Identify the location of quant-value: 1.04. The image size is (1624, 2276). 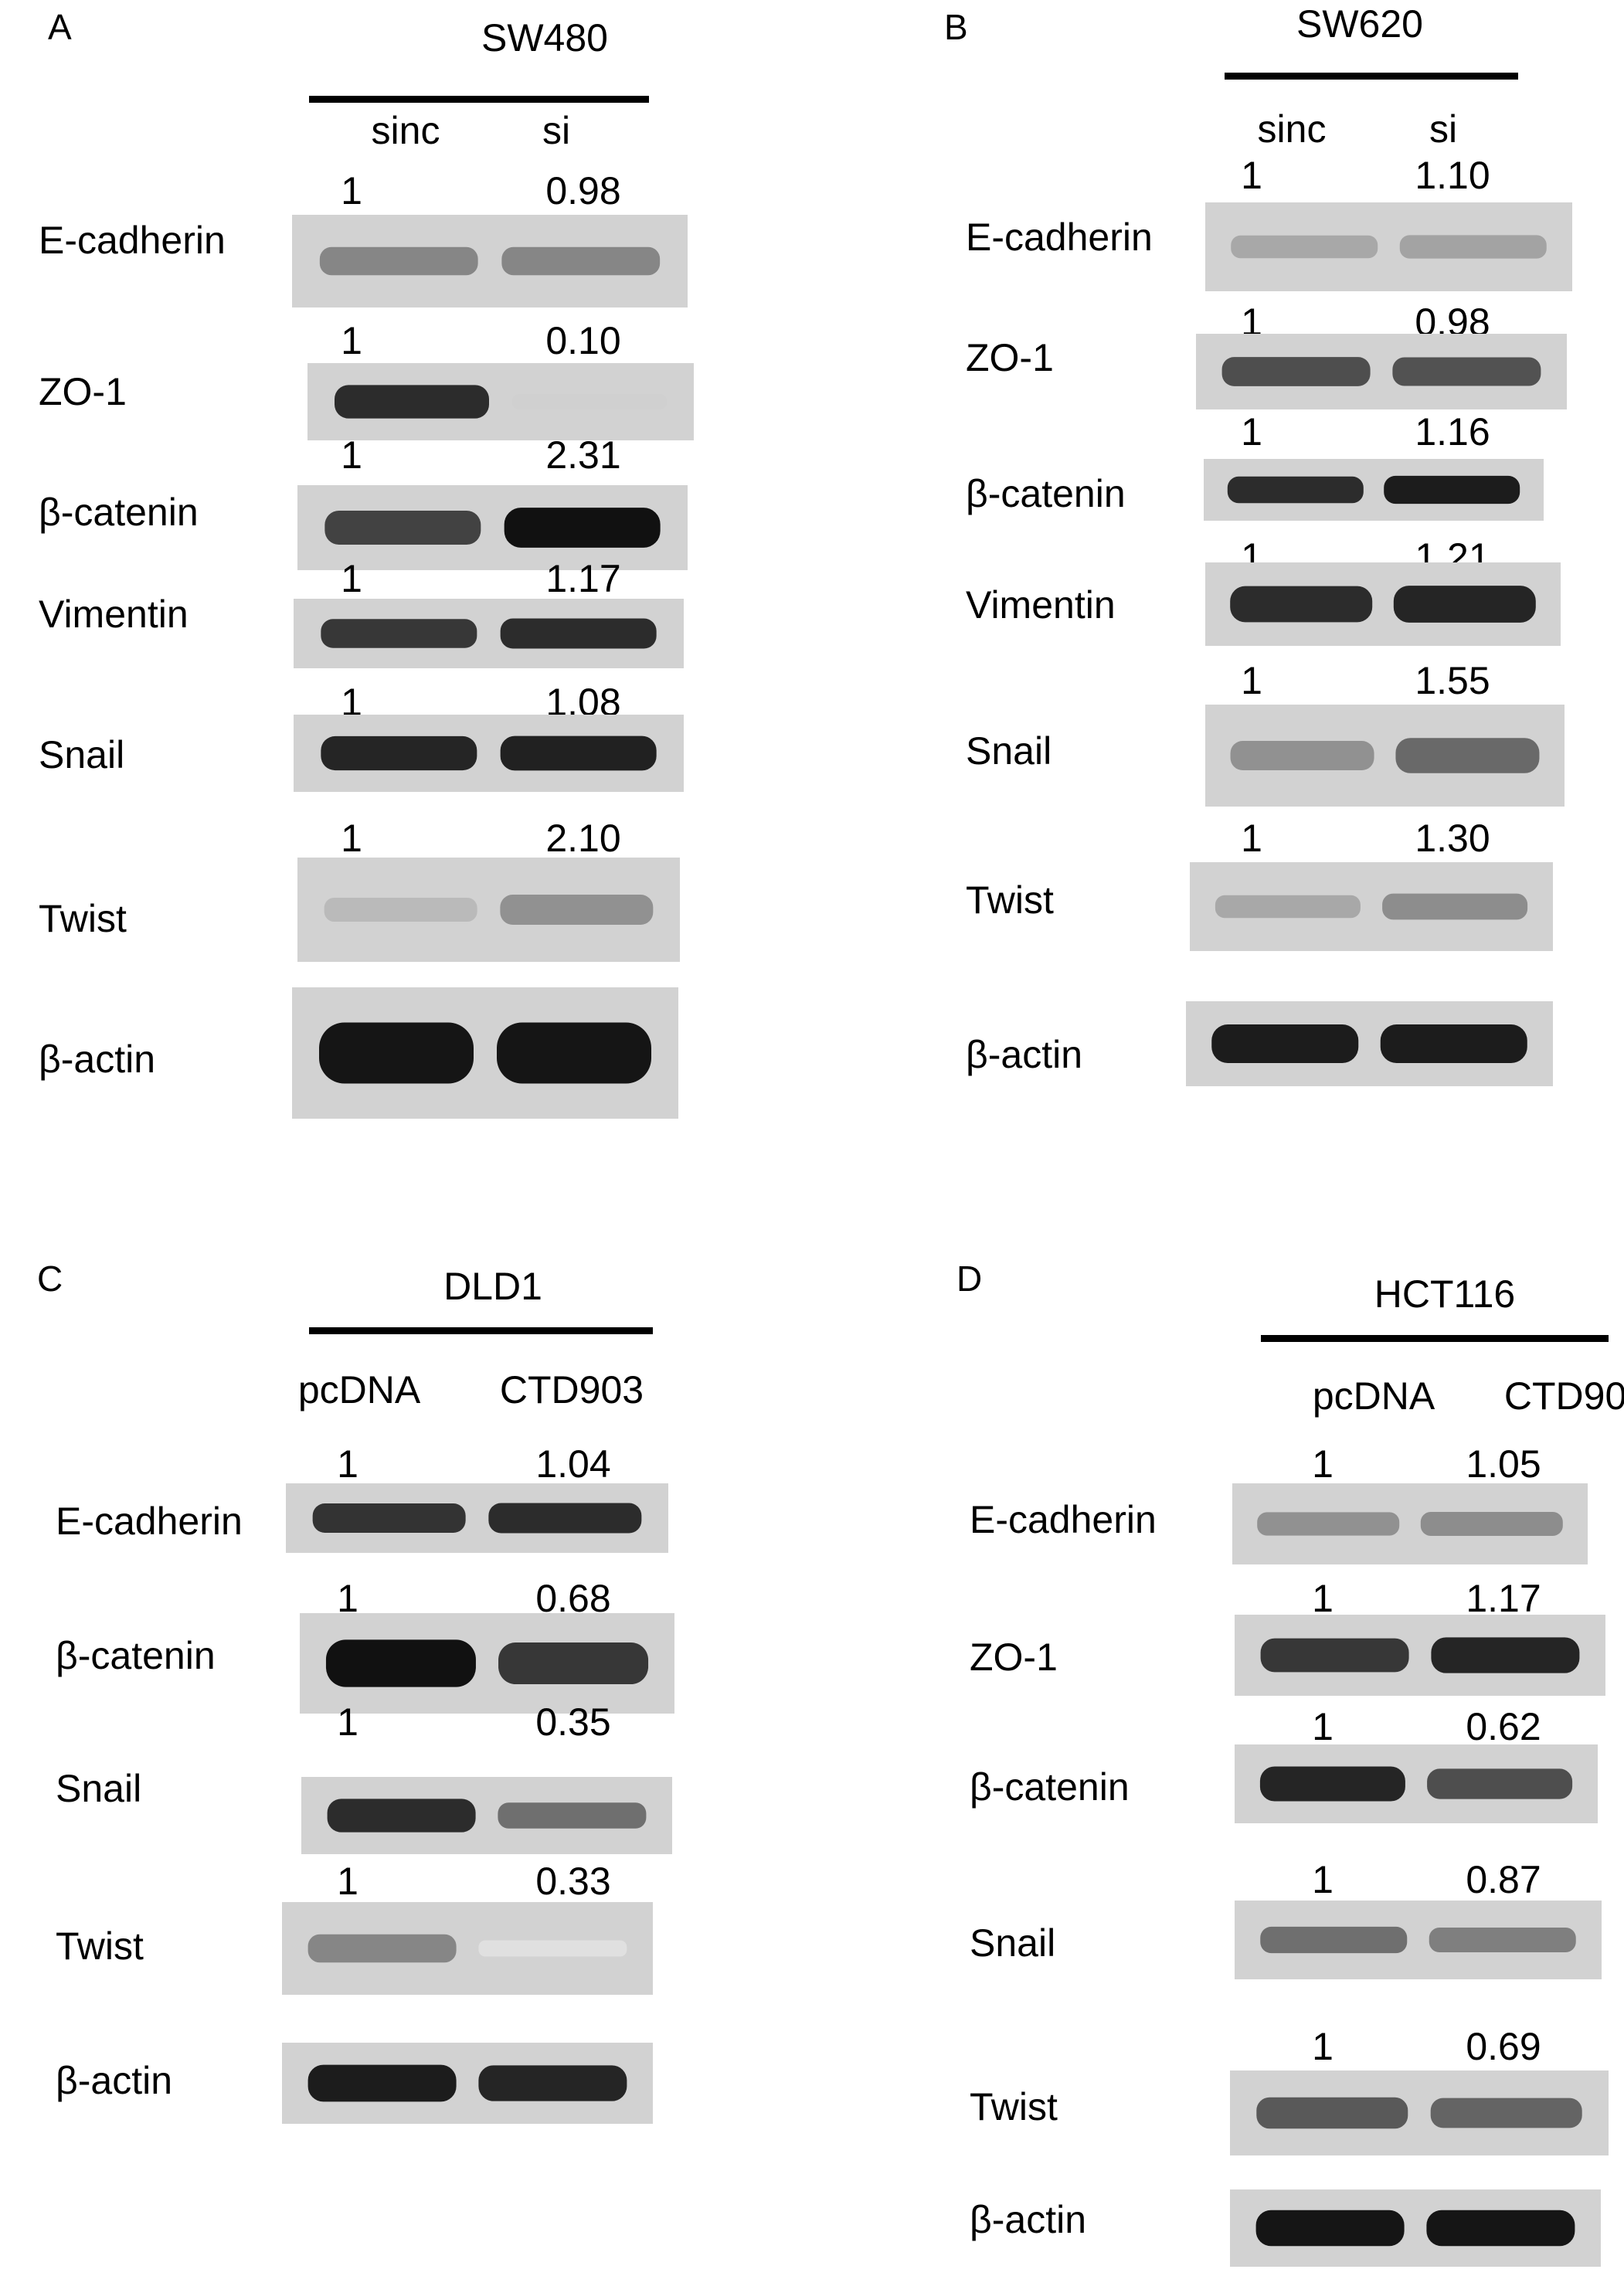
(573, 1464).